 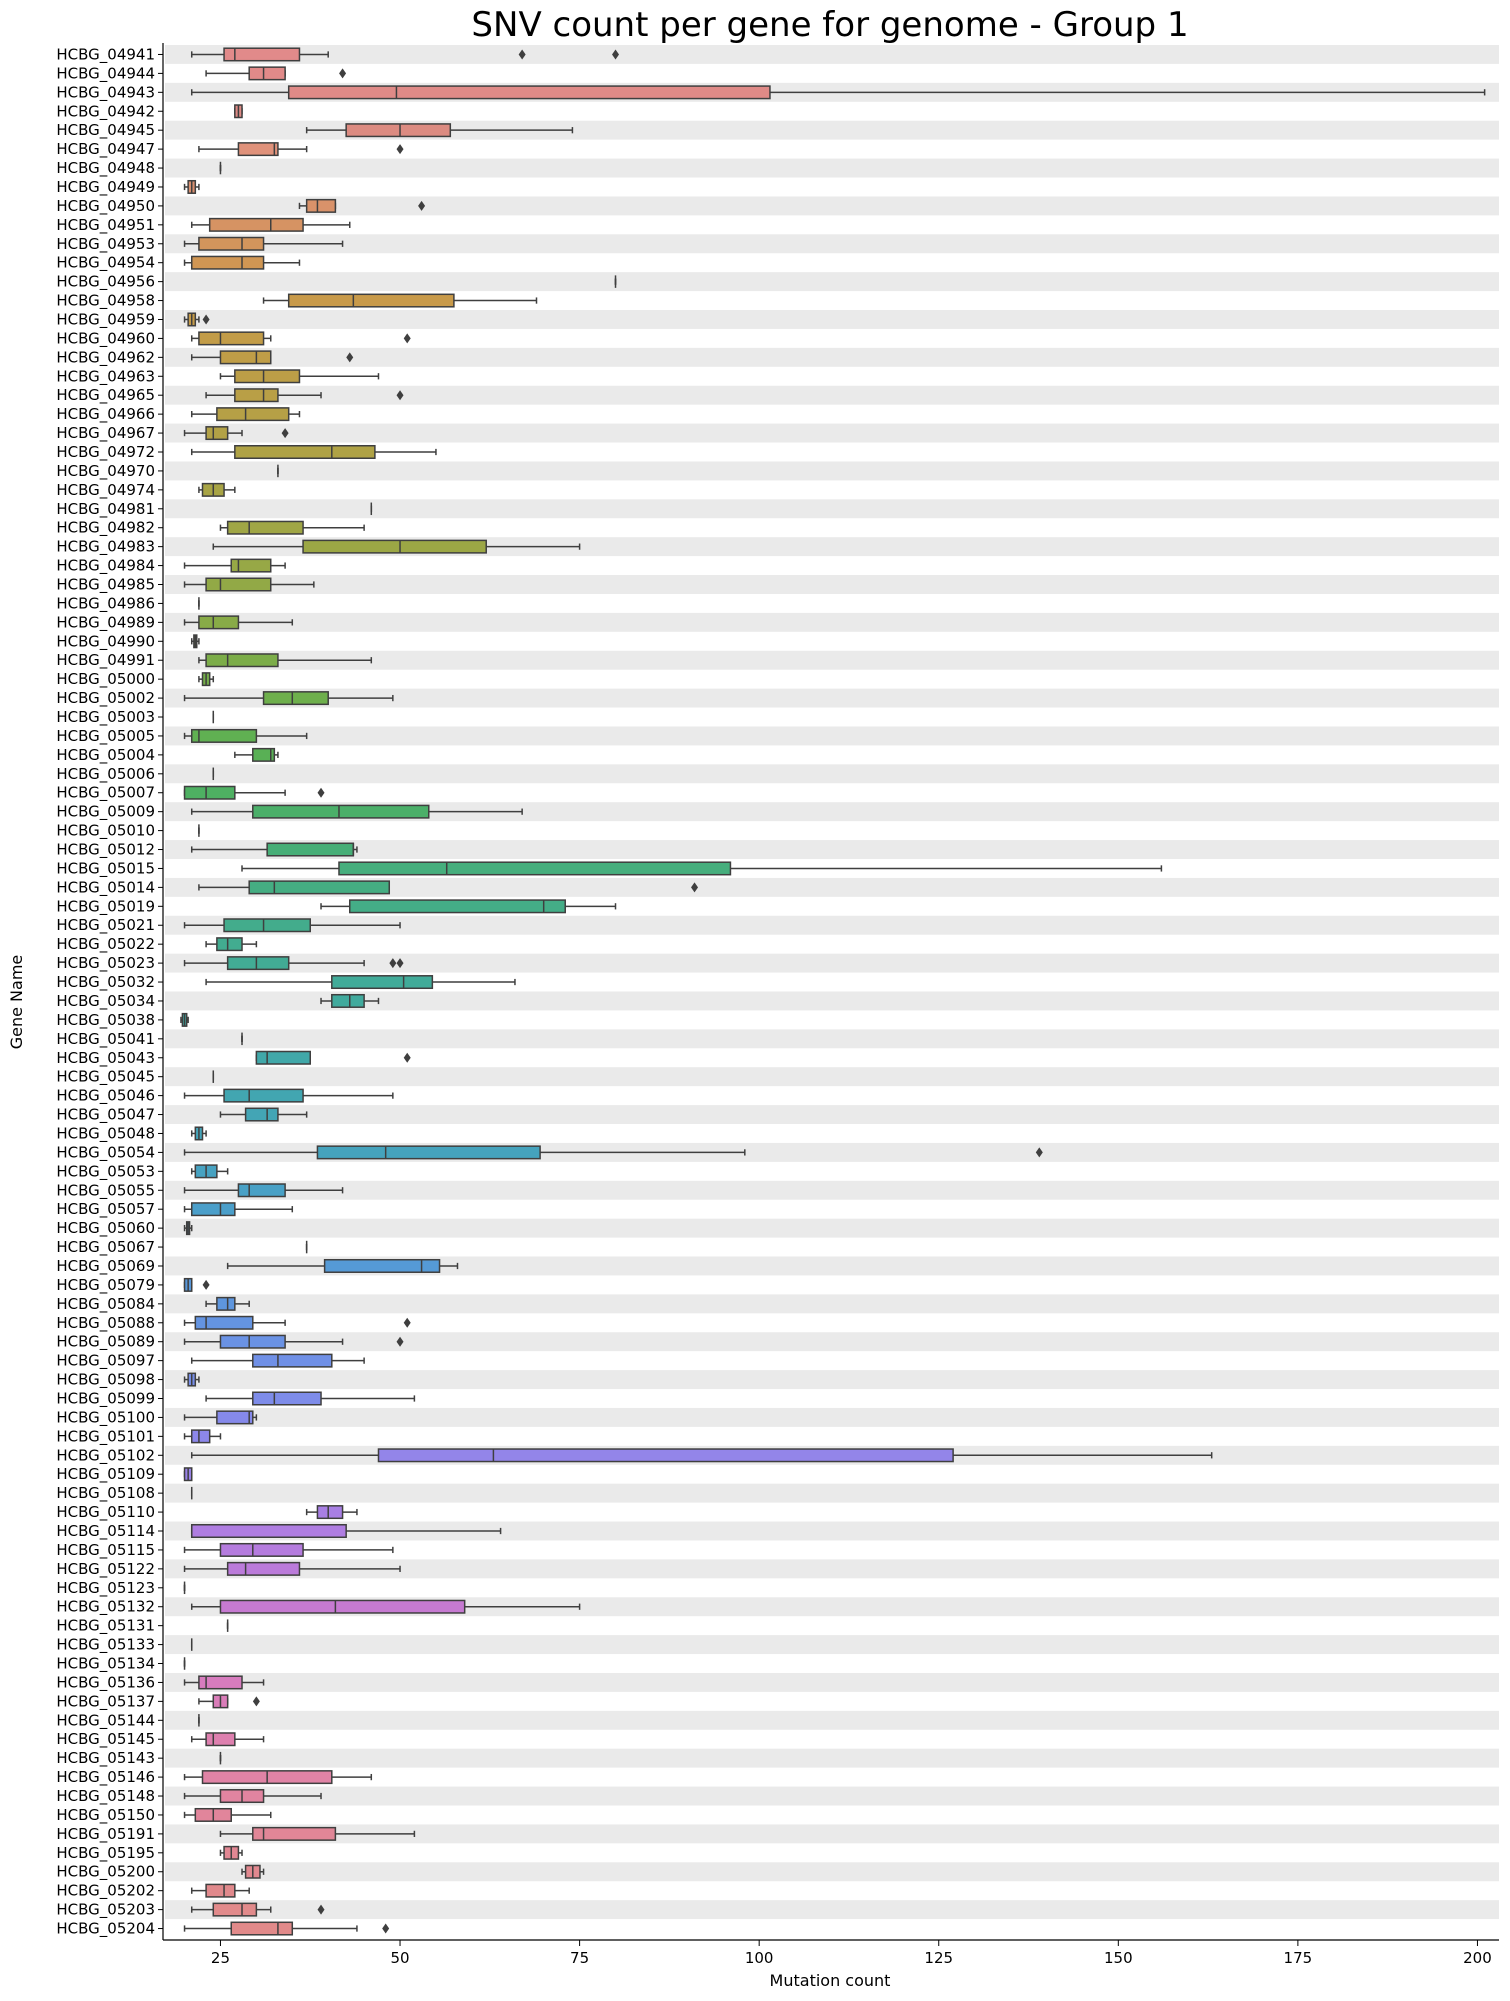 I want to click on y-tick-label: HCBG_05006, so click(x=105, y=774).